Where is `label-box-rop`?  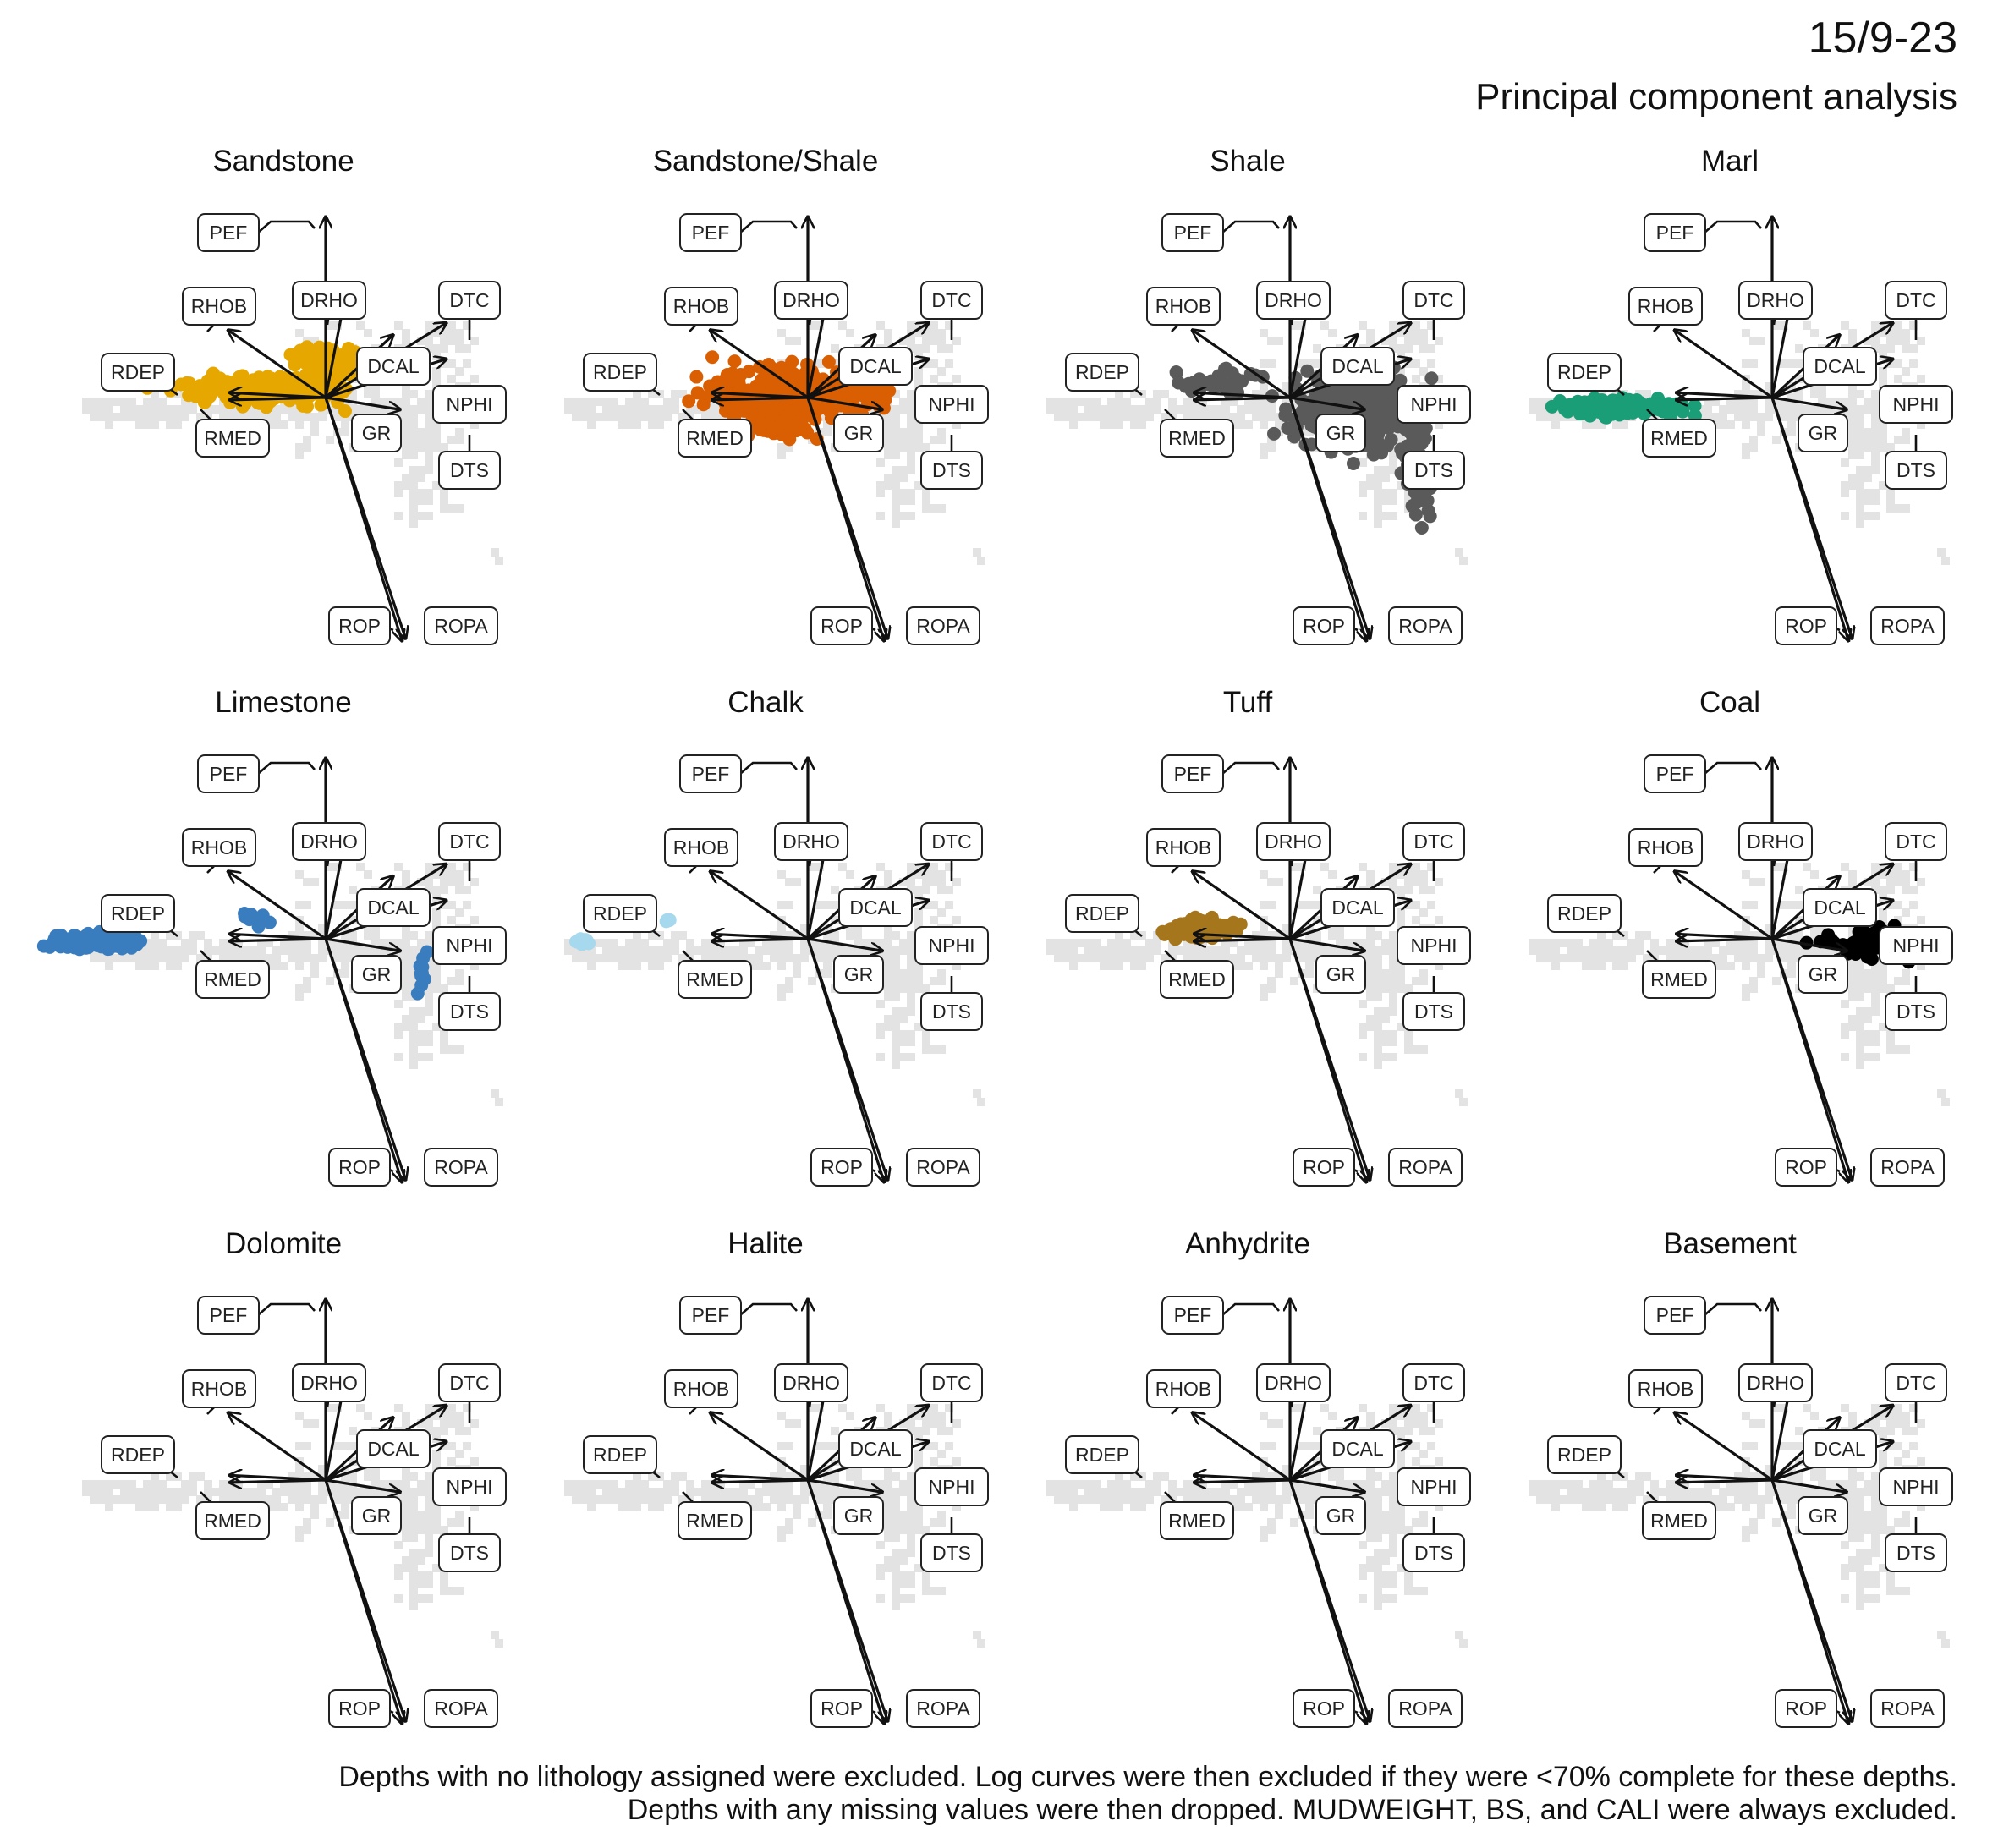 label-box-rop is located at coordinates (1806, 625).